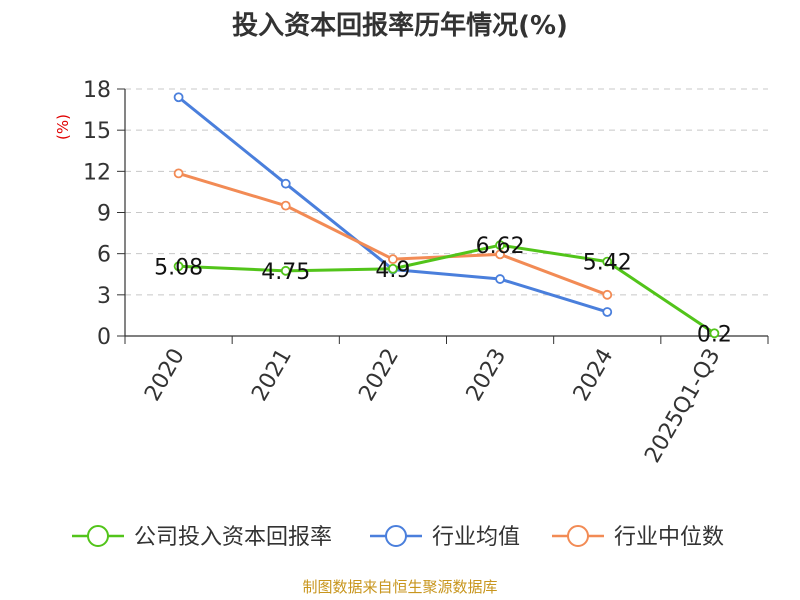  What do you see at coordinates (104, 337) in the screenshot?
I see `y-tick-label: 0` at bounding box center [104, 337].